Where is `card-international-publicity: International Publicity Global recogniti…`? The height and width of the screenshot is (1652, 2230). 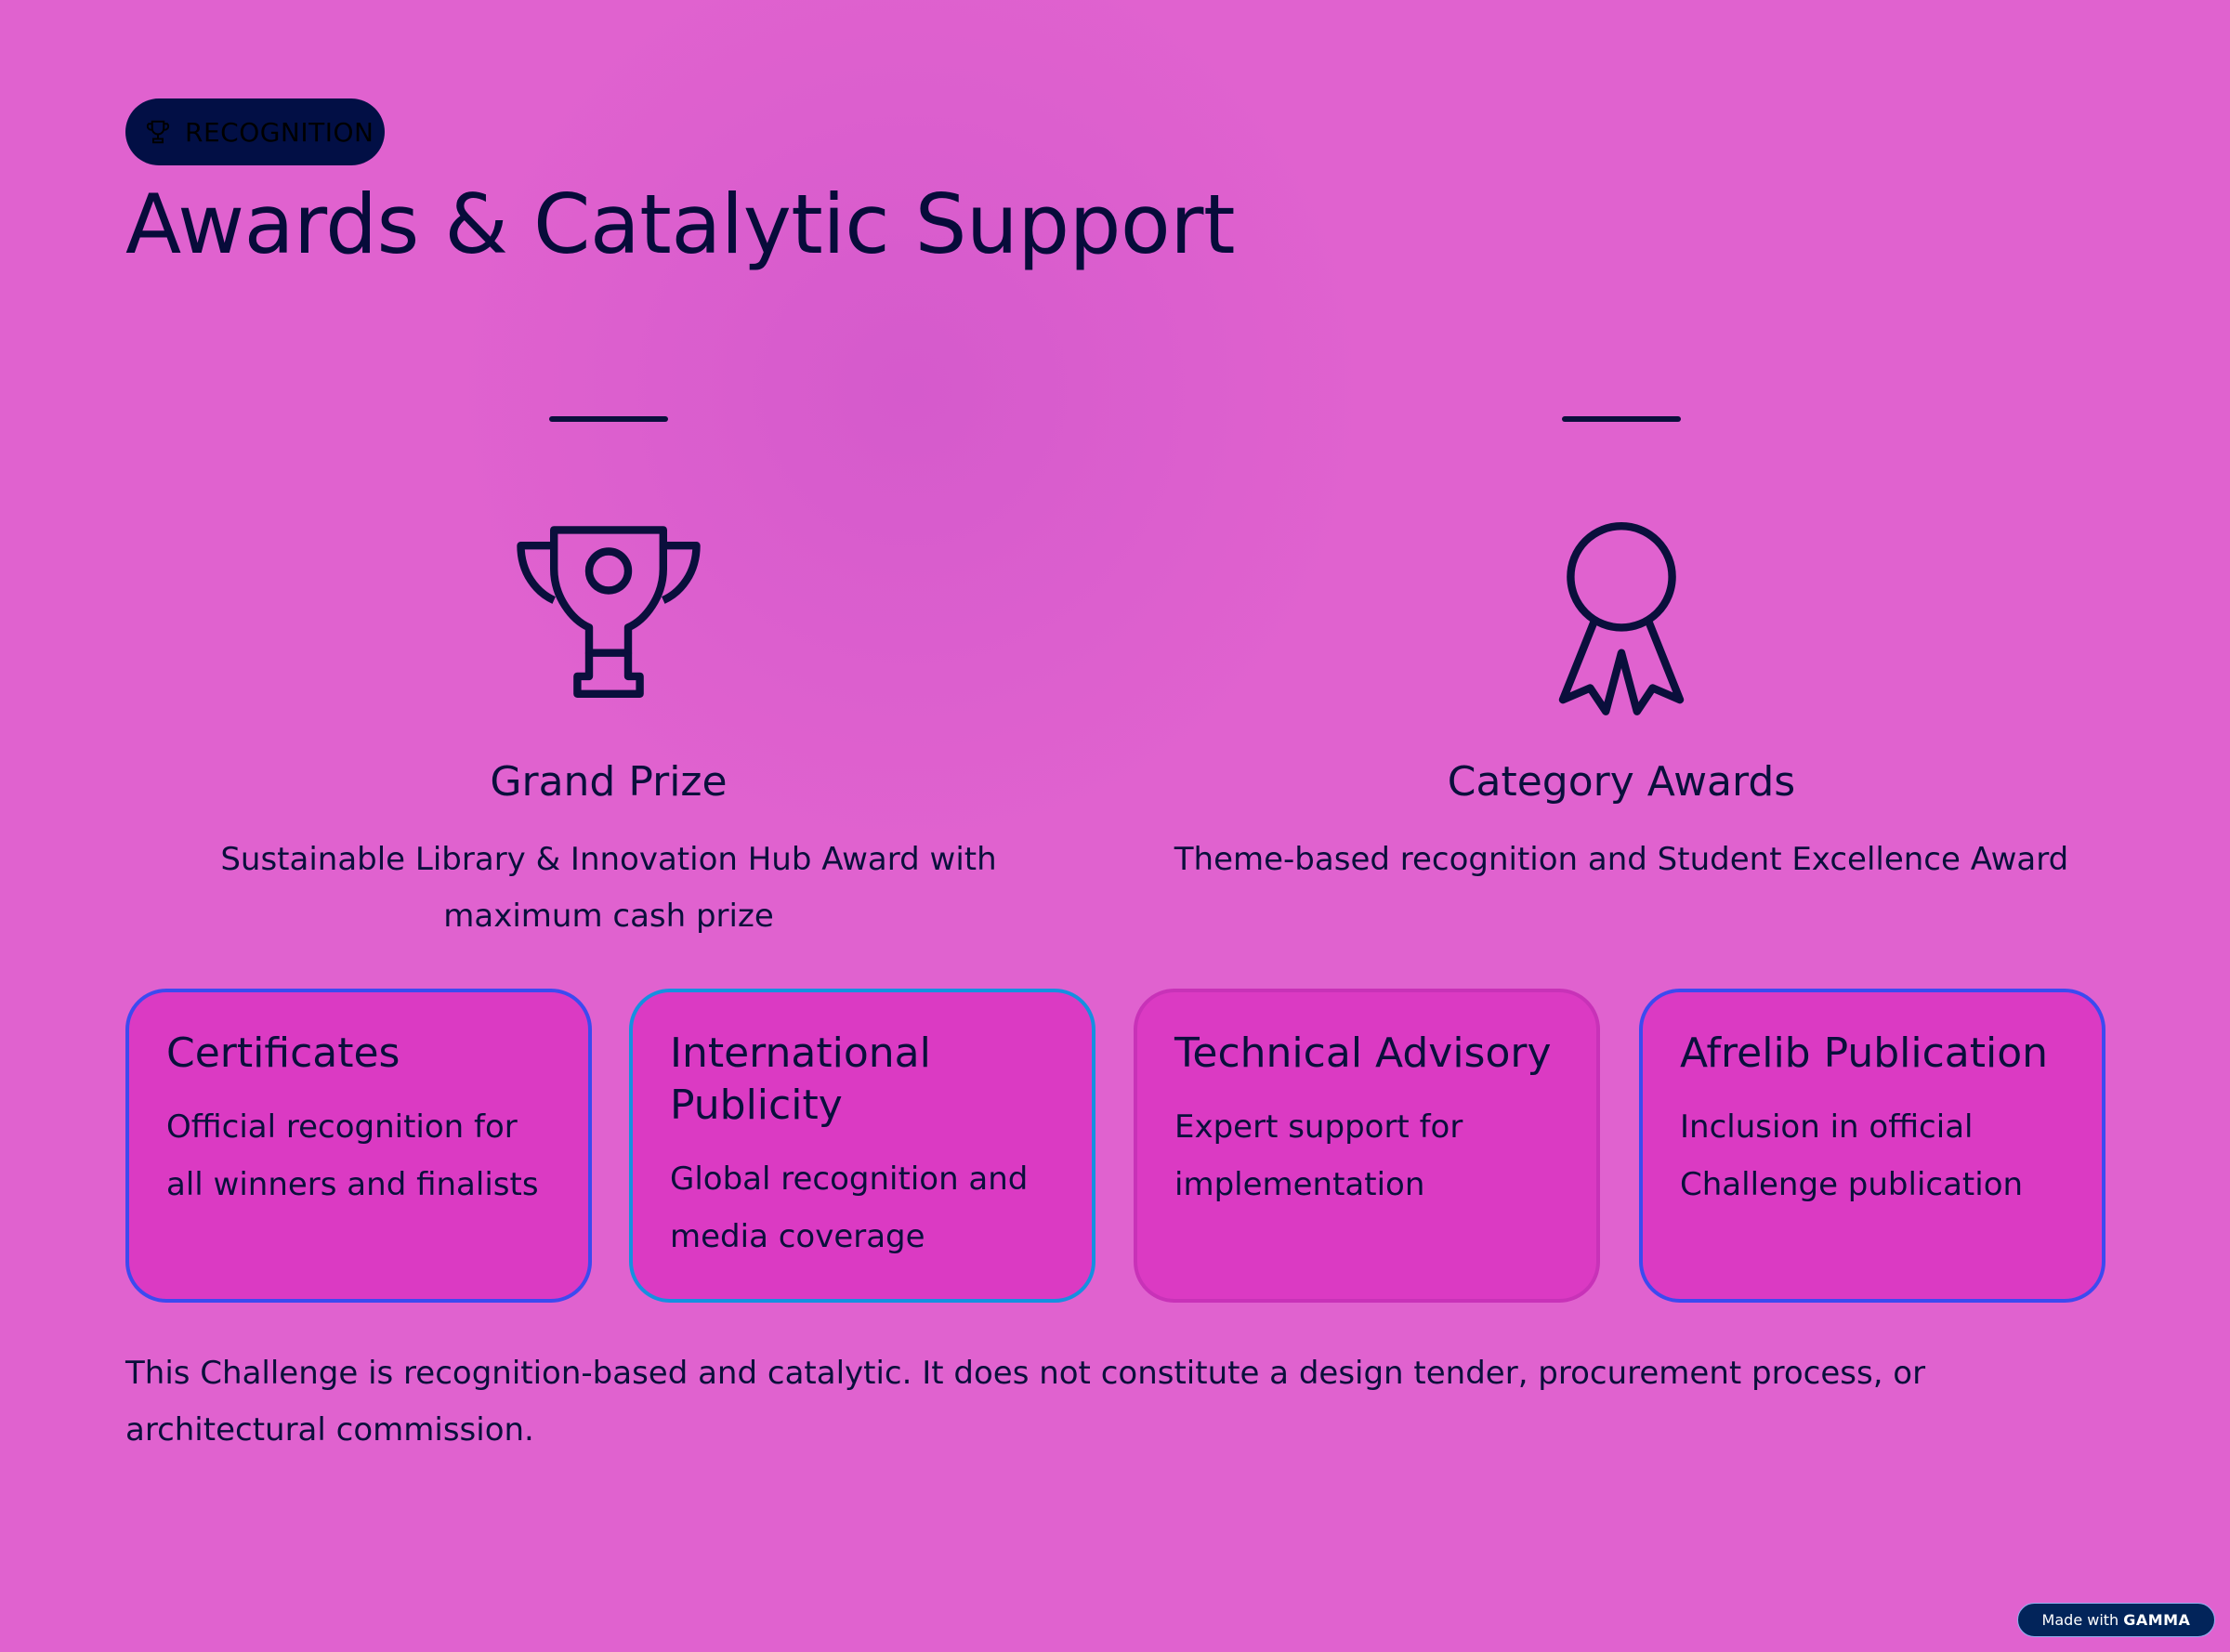 card-international-publicity: International Publicity Global recogniti… is located at coordinates (862, 1146).